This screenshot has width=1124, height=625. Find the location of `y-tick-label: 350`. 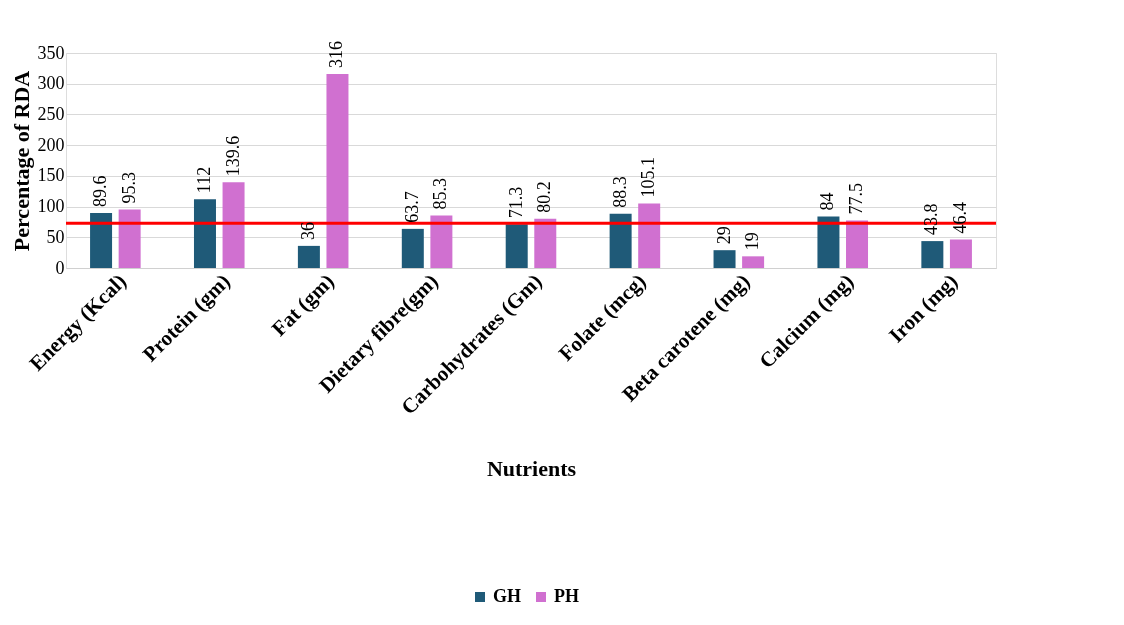

y-tick-label: 350 is located at coordinates (51, 52).